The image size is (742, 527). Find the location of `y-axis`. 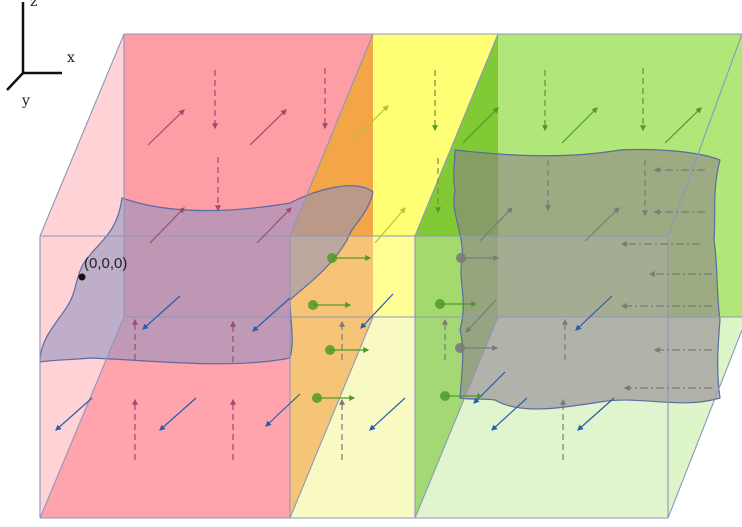

y-axis is located at coordinates (15, 81).